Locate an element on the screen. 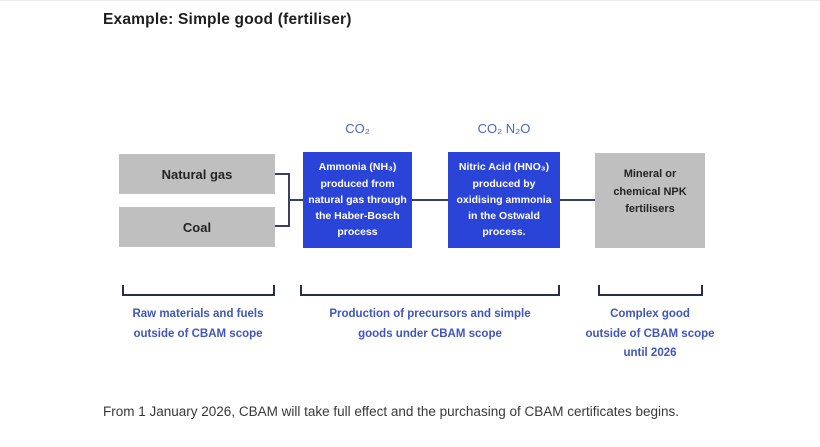 The image size is (820, 447). process-line: oxidising ammonia is located at coordinates (504, 199).